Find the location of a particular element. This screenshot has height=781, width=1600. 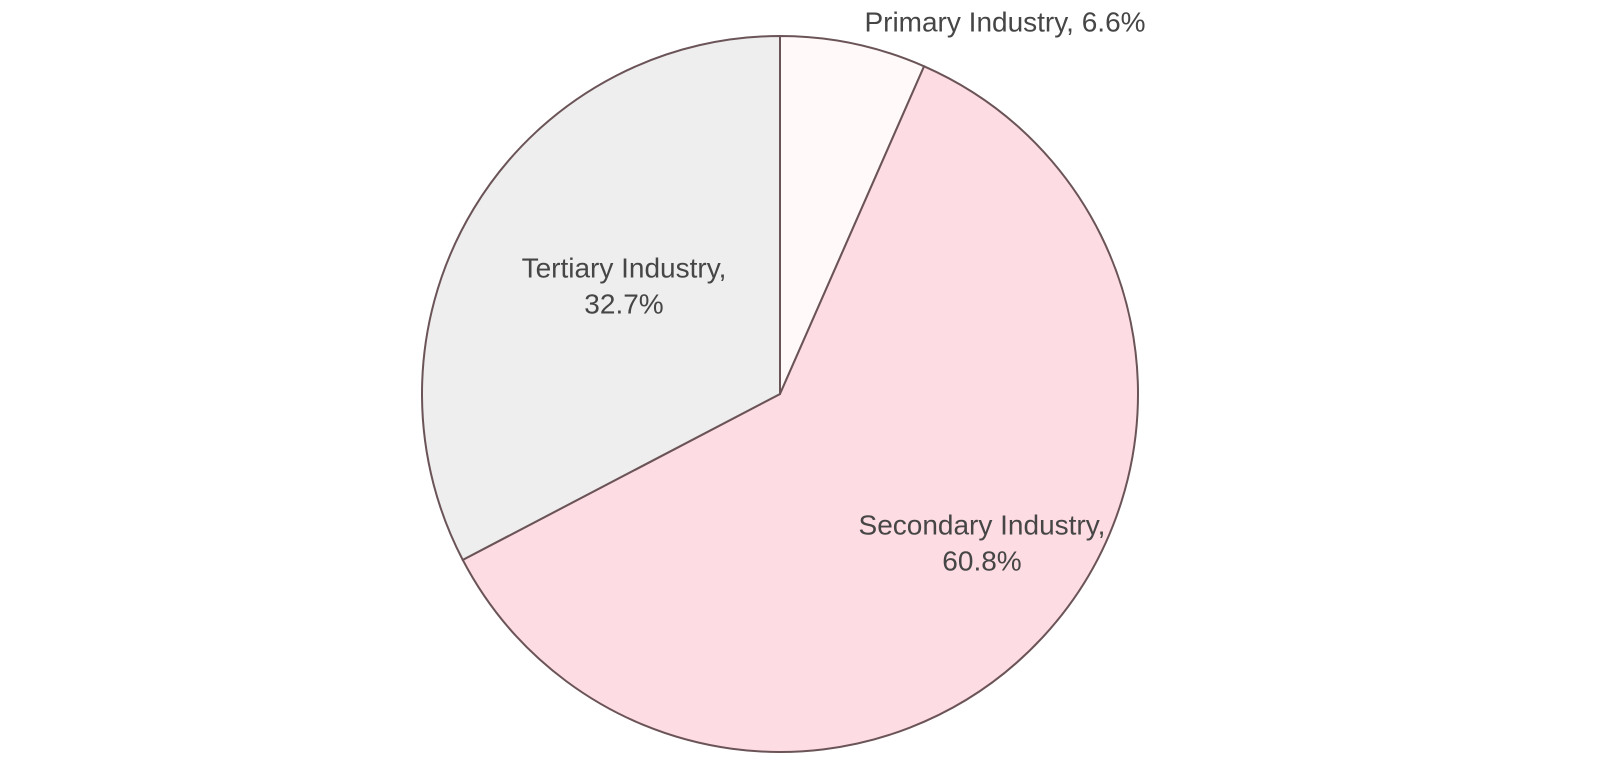

slice-label: 60.8% is located at coordinates (981, 560).